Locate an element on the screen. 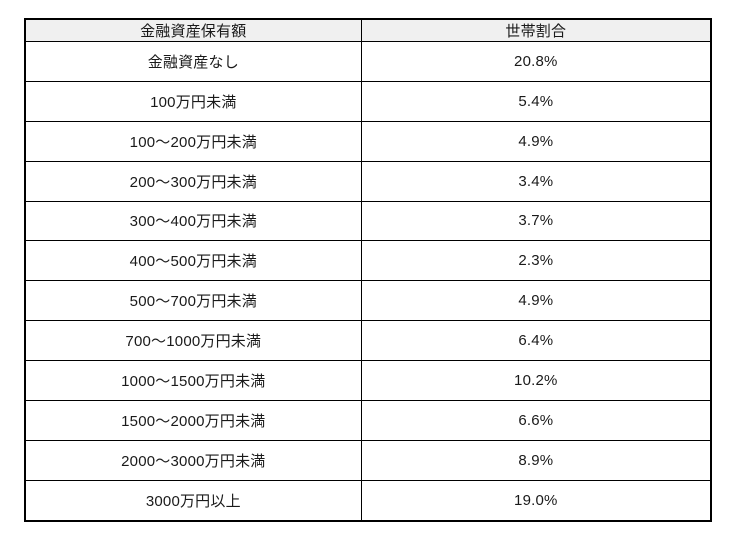 The image size is (736, 539). table-row: 2000〜3000万円未満 8.9% is located at coordinates (368, 460).